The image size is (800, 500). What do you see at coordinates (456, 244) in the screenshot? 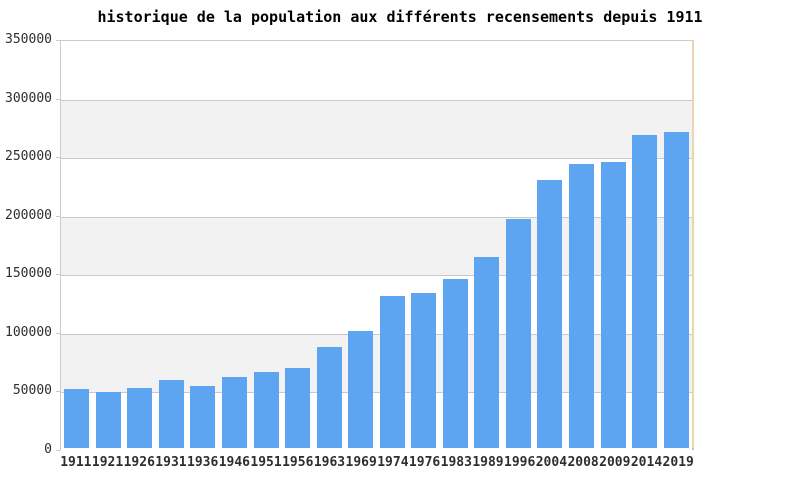
I see `bar-slot-1983` at bounding box center [456, 244].